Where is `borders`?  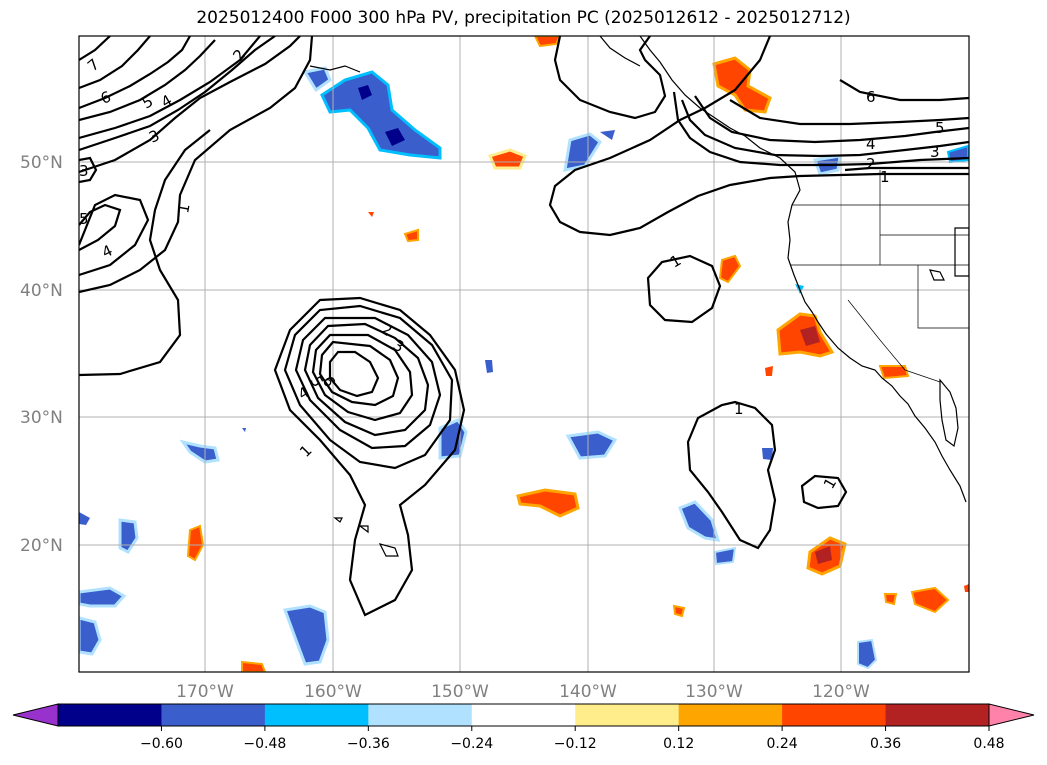 borders is located at coordinates (879, 276).